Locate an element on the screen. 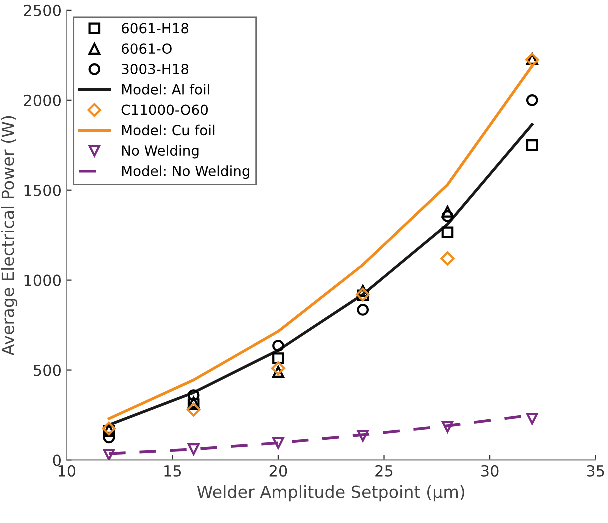 This screenshot has width=608, height=523. x-axis-title: Welder Amplitude Setpoint (μm) is located at coordinates (330, 493).